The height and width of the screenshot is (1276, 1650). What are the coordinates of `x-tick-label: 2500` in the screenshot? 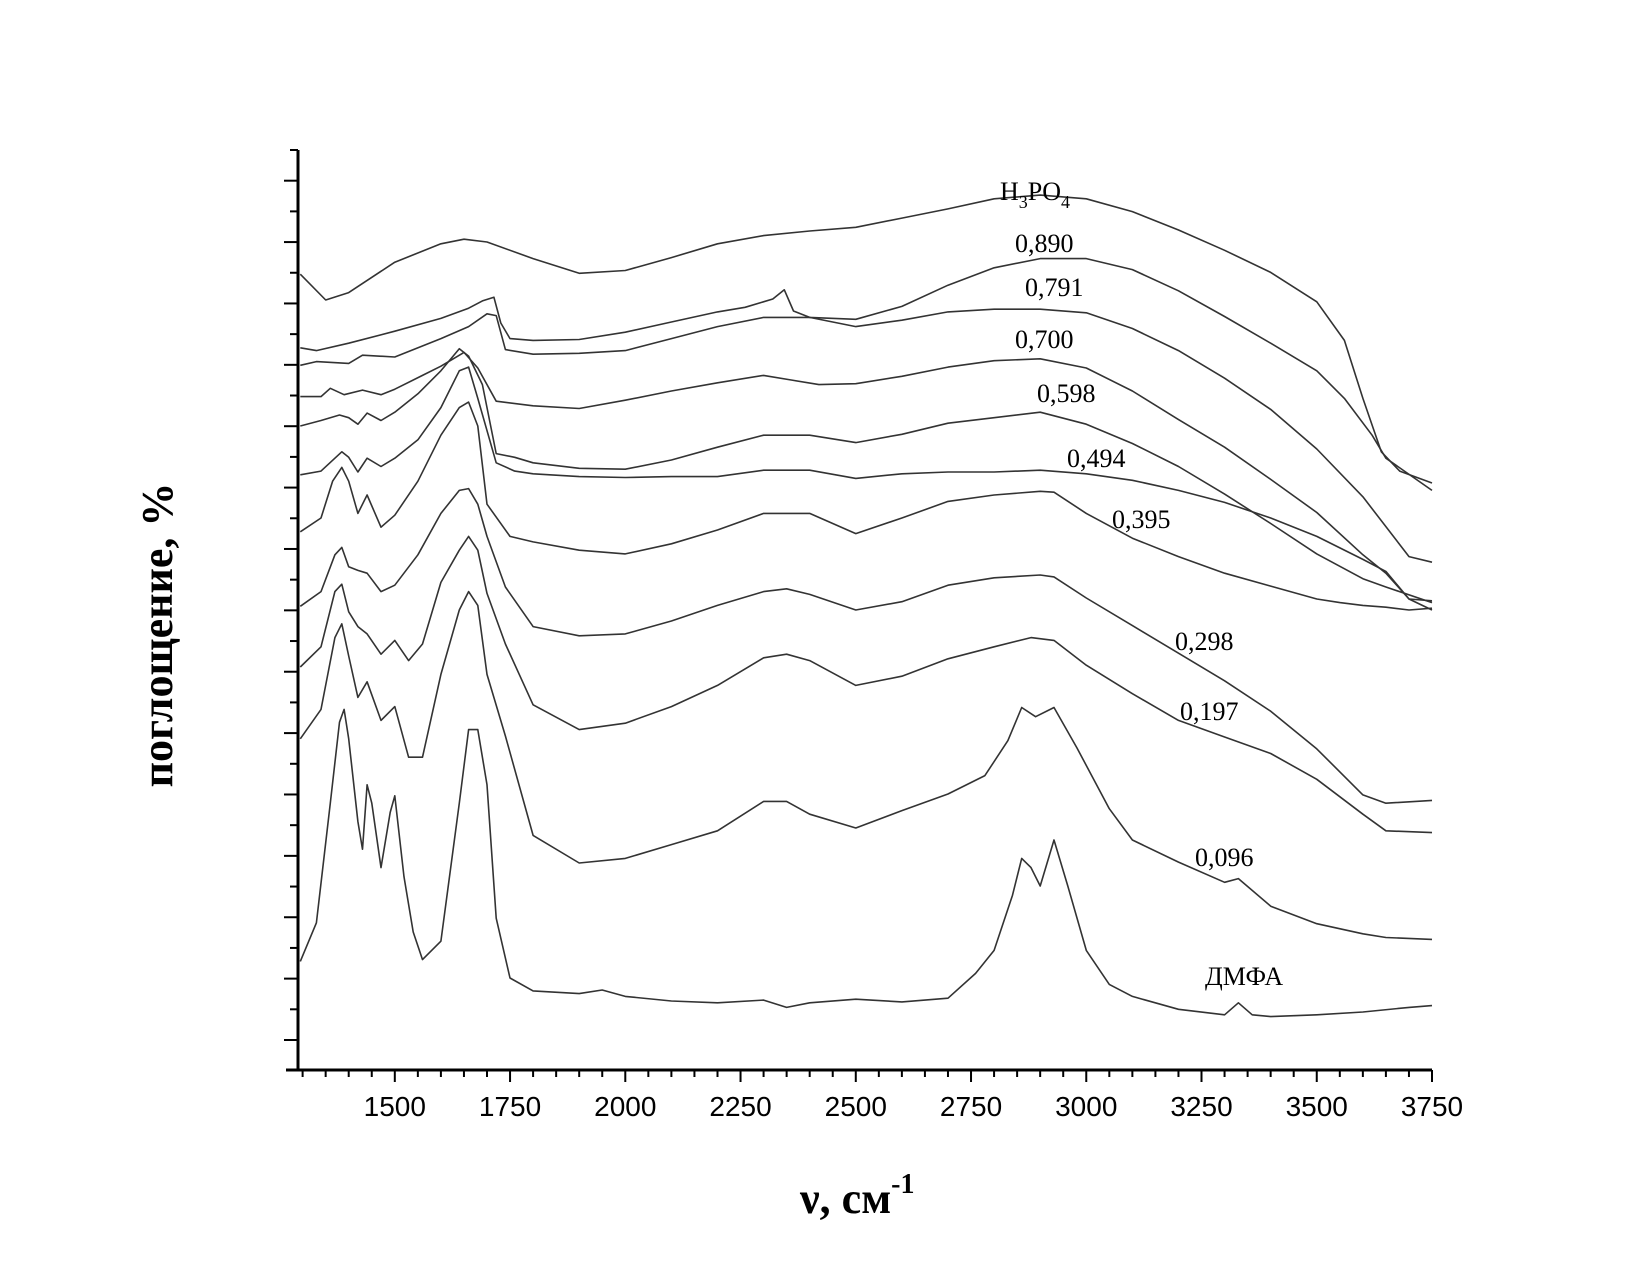 It's located at (856, 1106).